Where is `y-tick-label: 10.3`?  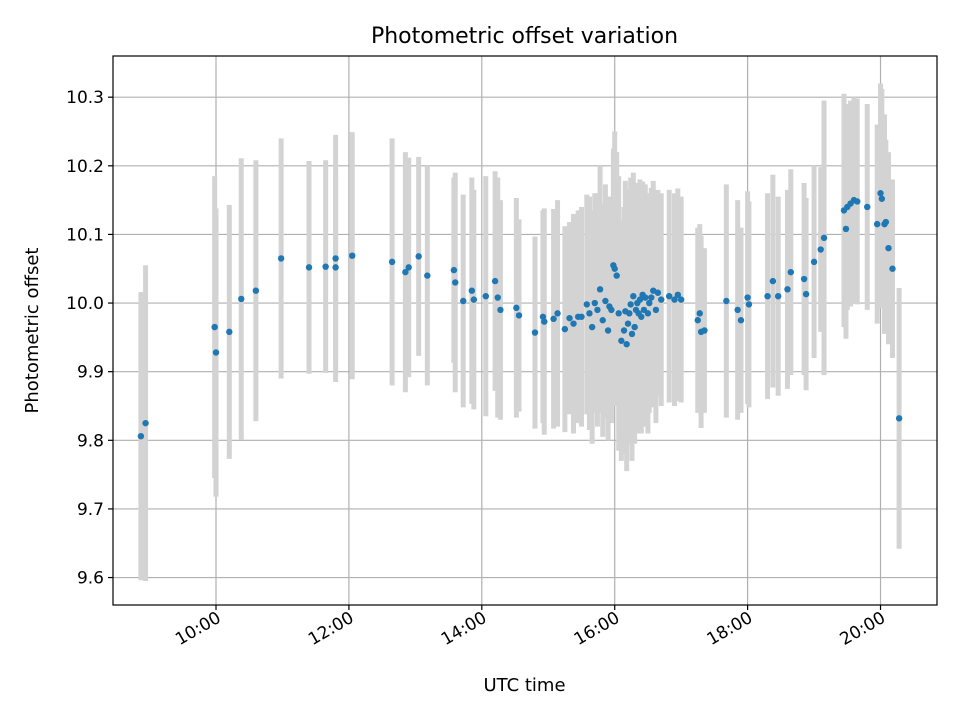
y-tick-label: 10.3 is located at coordinates (85, 98).